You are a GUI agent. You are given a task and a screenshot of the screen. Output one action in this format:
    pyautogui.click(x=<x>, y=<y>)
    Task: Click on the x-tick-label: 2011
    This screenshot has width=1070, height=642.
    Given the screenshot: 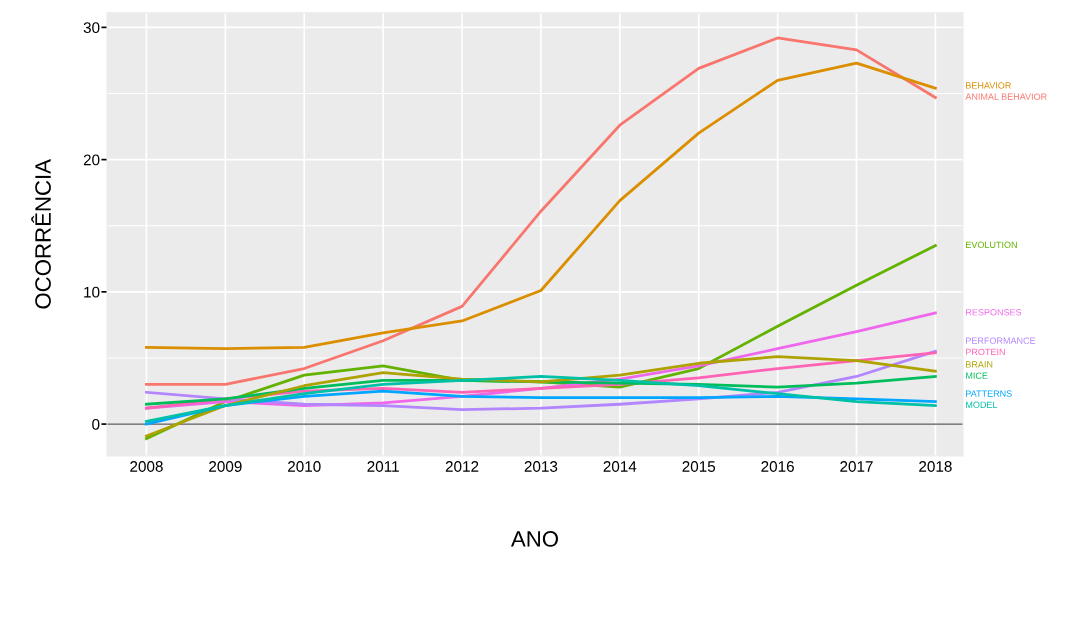 What is the action you would take?
    pyautogui.click(x=383, y=466)
    